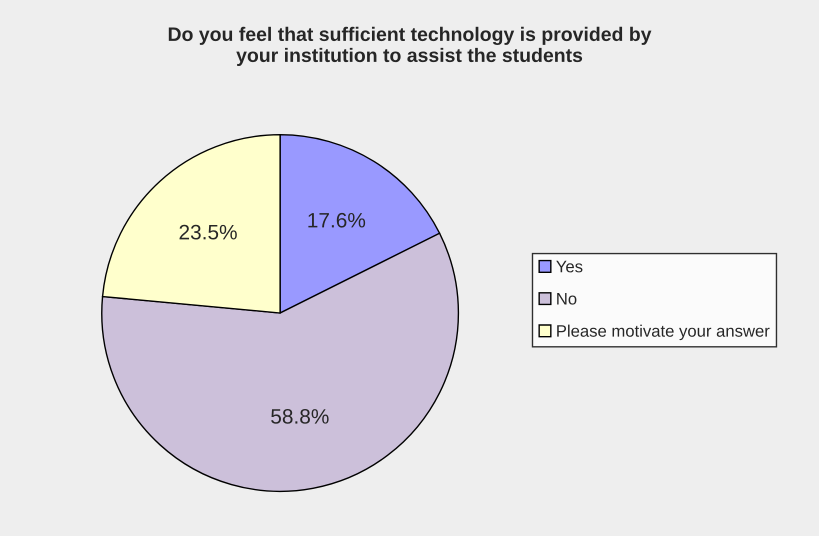 Image resolution: width=819 pixels, height=536 pixels. What do you see at coordinates (569, 266) in the screenshot?
I see `legend-label: Yes` at bounding box center [569, 266].